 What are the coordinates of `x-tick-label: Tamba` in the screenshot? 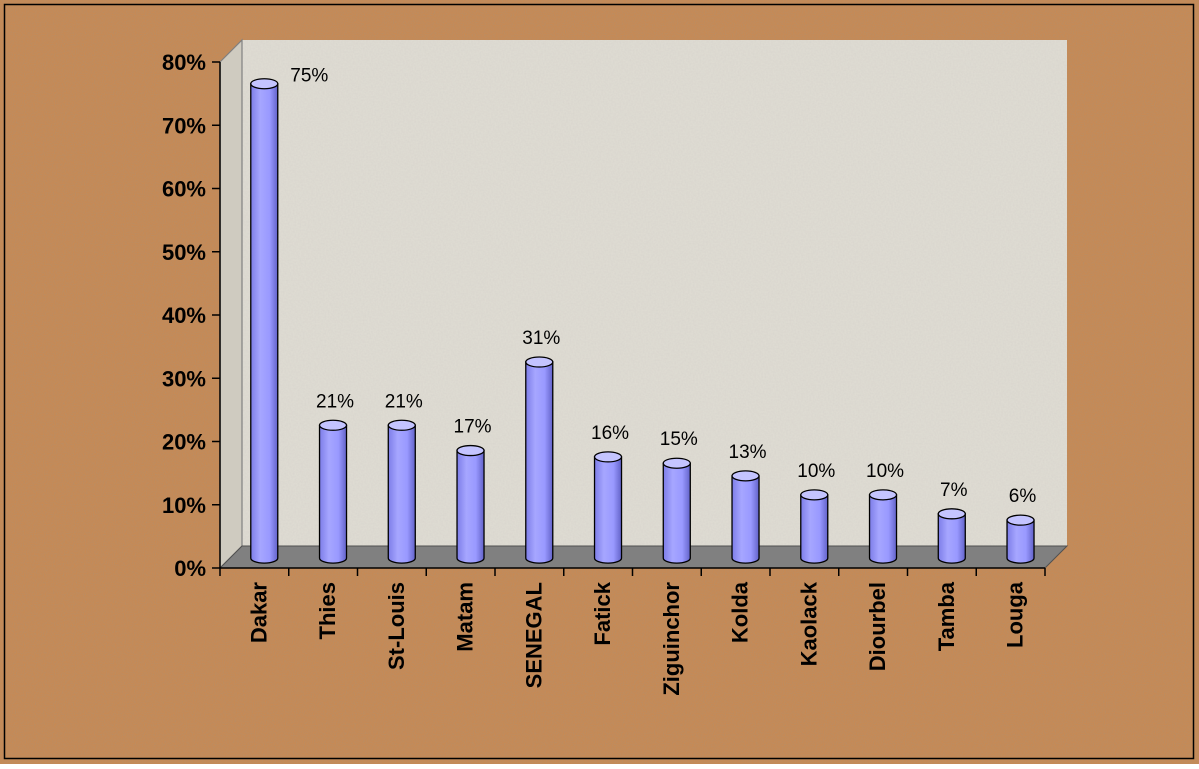 It's located at (946, 616).